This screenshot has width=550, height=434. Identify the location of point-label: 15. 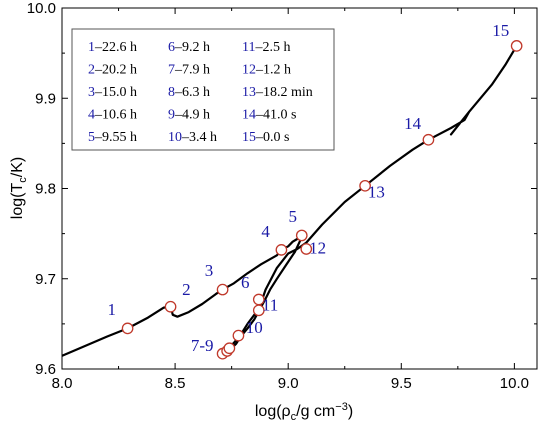
(500, 30).